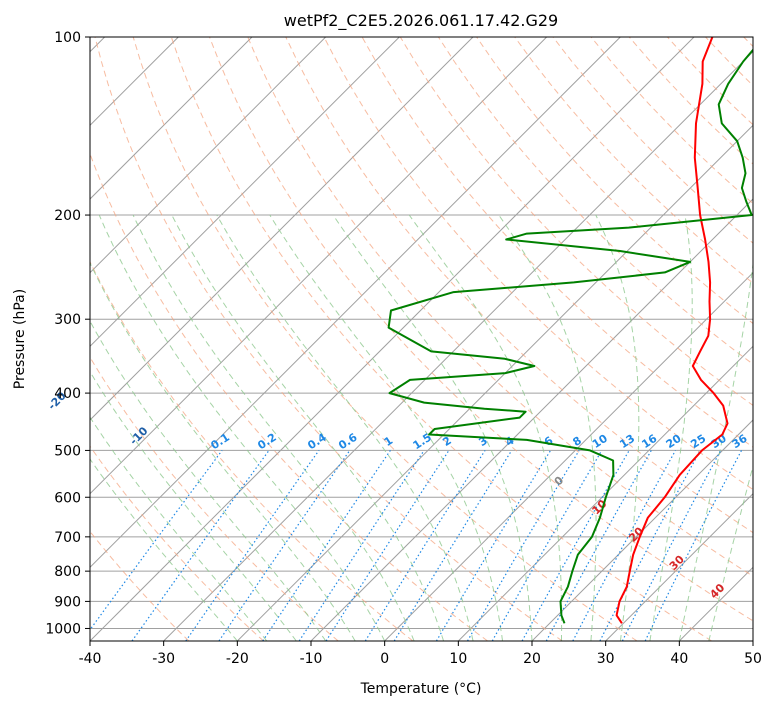  I want to click on x-tick-label: 30, so click(606, 659).